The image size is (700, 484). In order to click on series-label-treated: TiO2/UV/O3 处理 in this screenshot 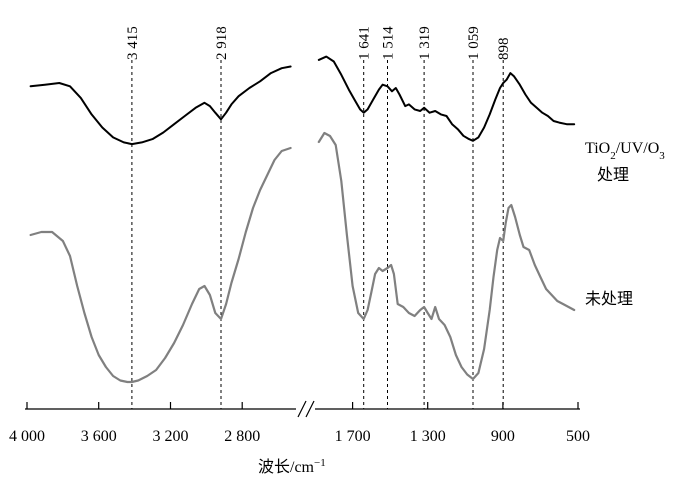, I will do `click(625, 162)`.